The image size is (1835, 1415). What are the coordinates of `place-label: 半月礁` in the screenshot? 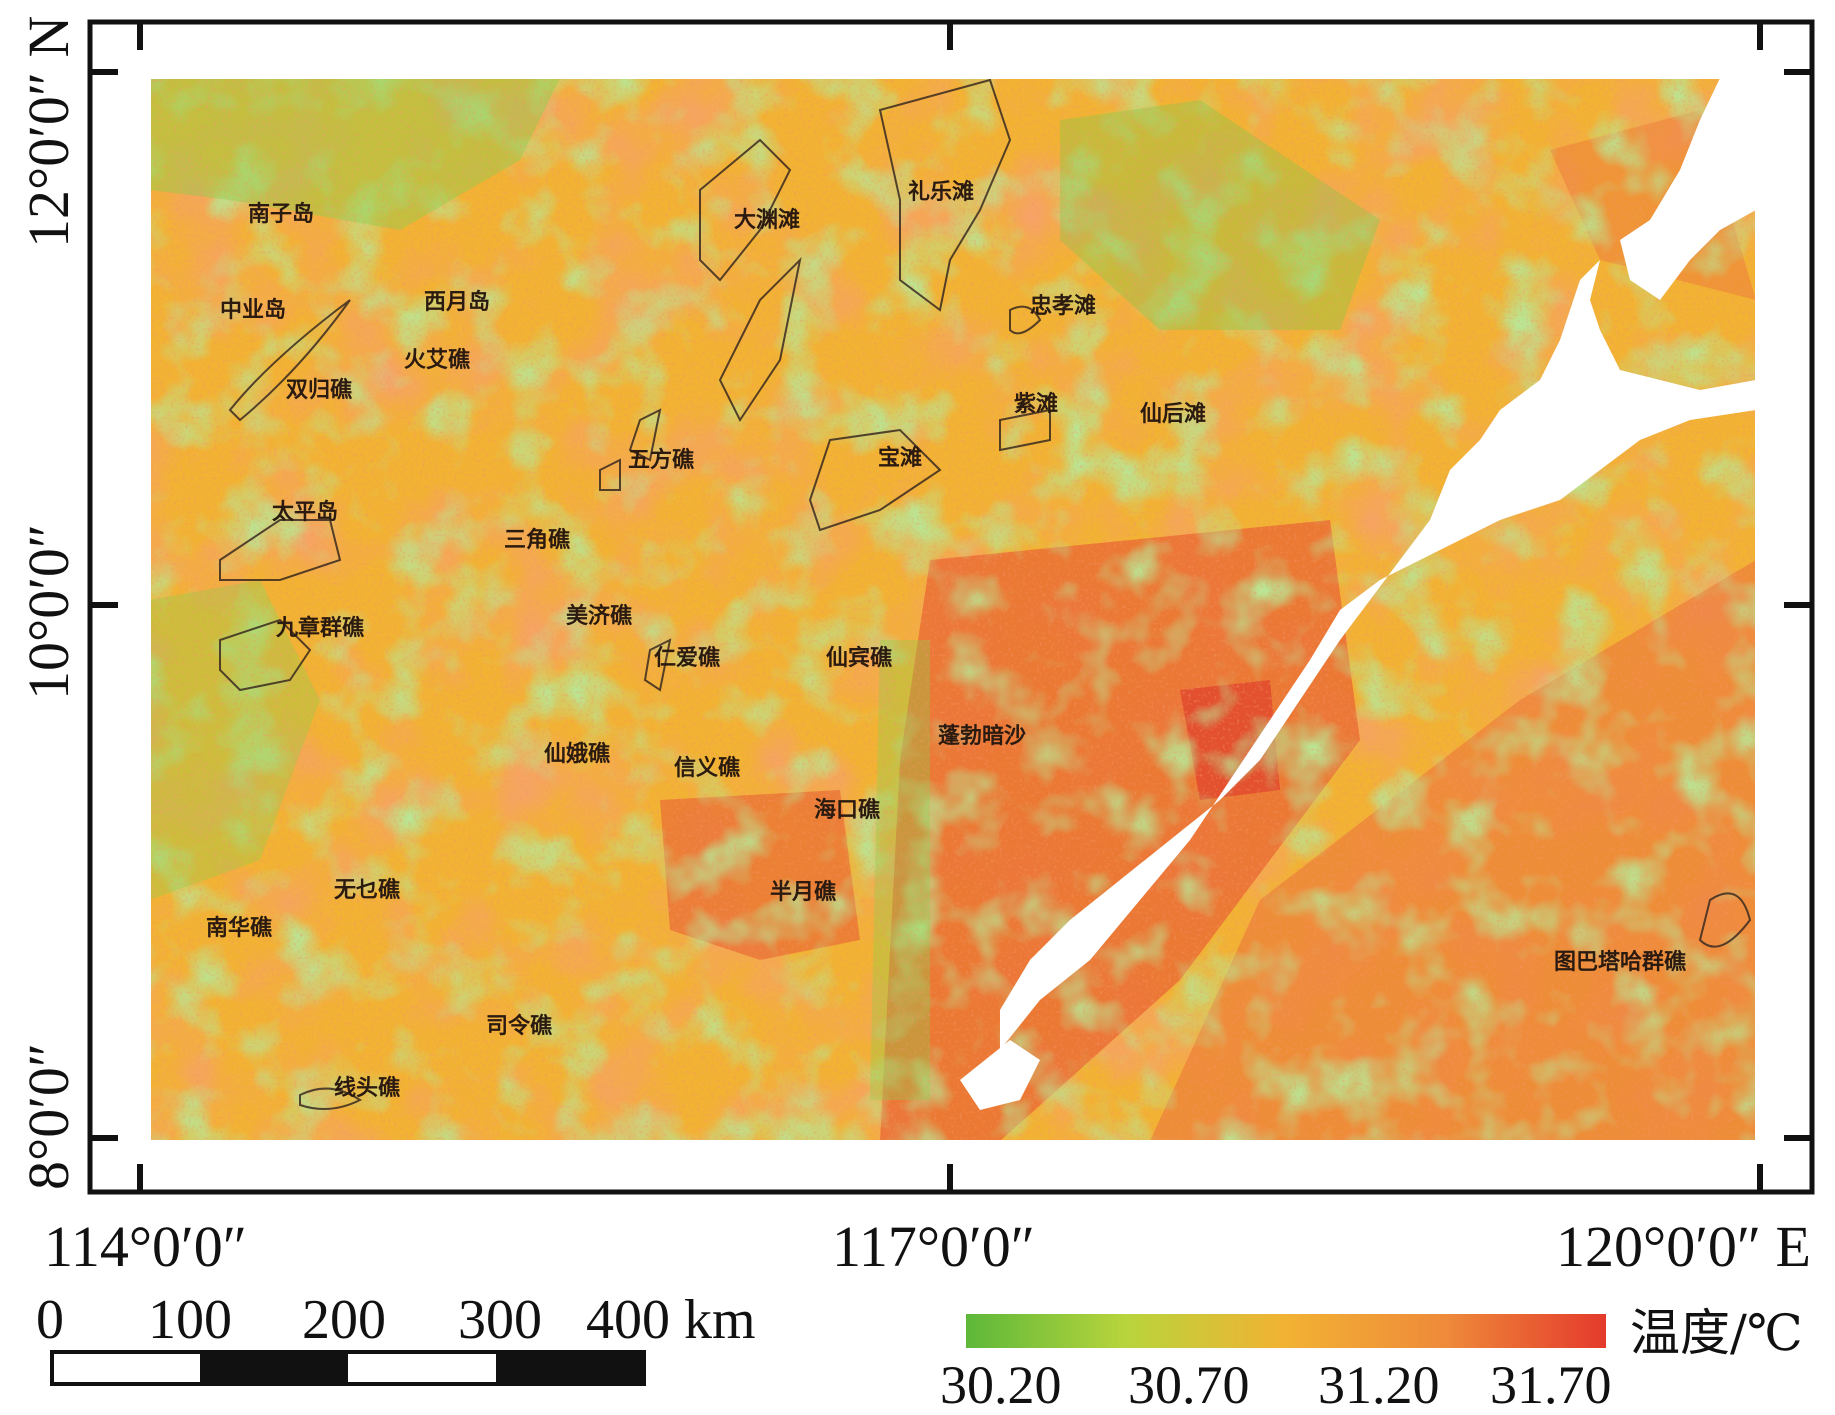 It's located at (803, 892).